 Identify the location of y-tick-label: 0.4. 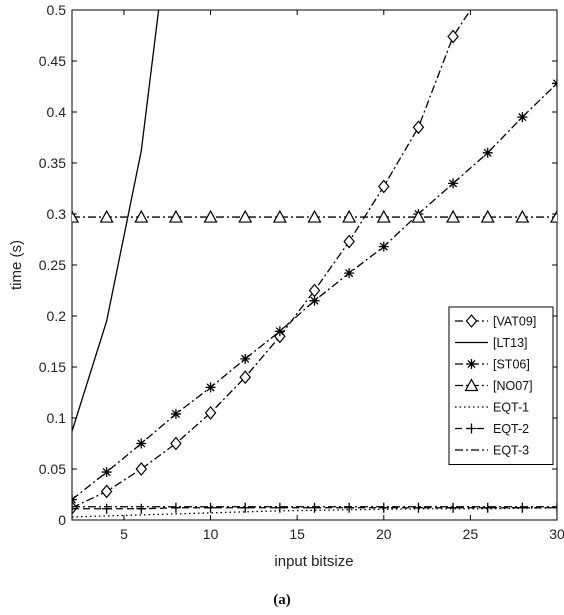
(57, 112).